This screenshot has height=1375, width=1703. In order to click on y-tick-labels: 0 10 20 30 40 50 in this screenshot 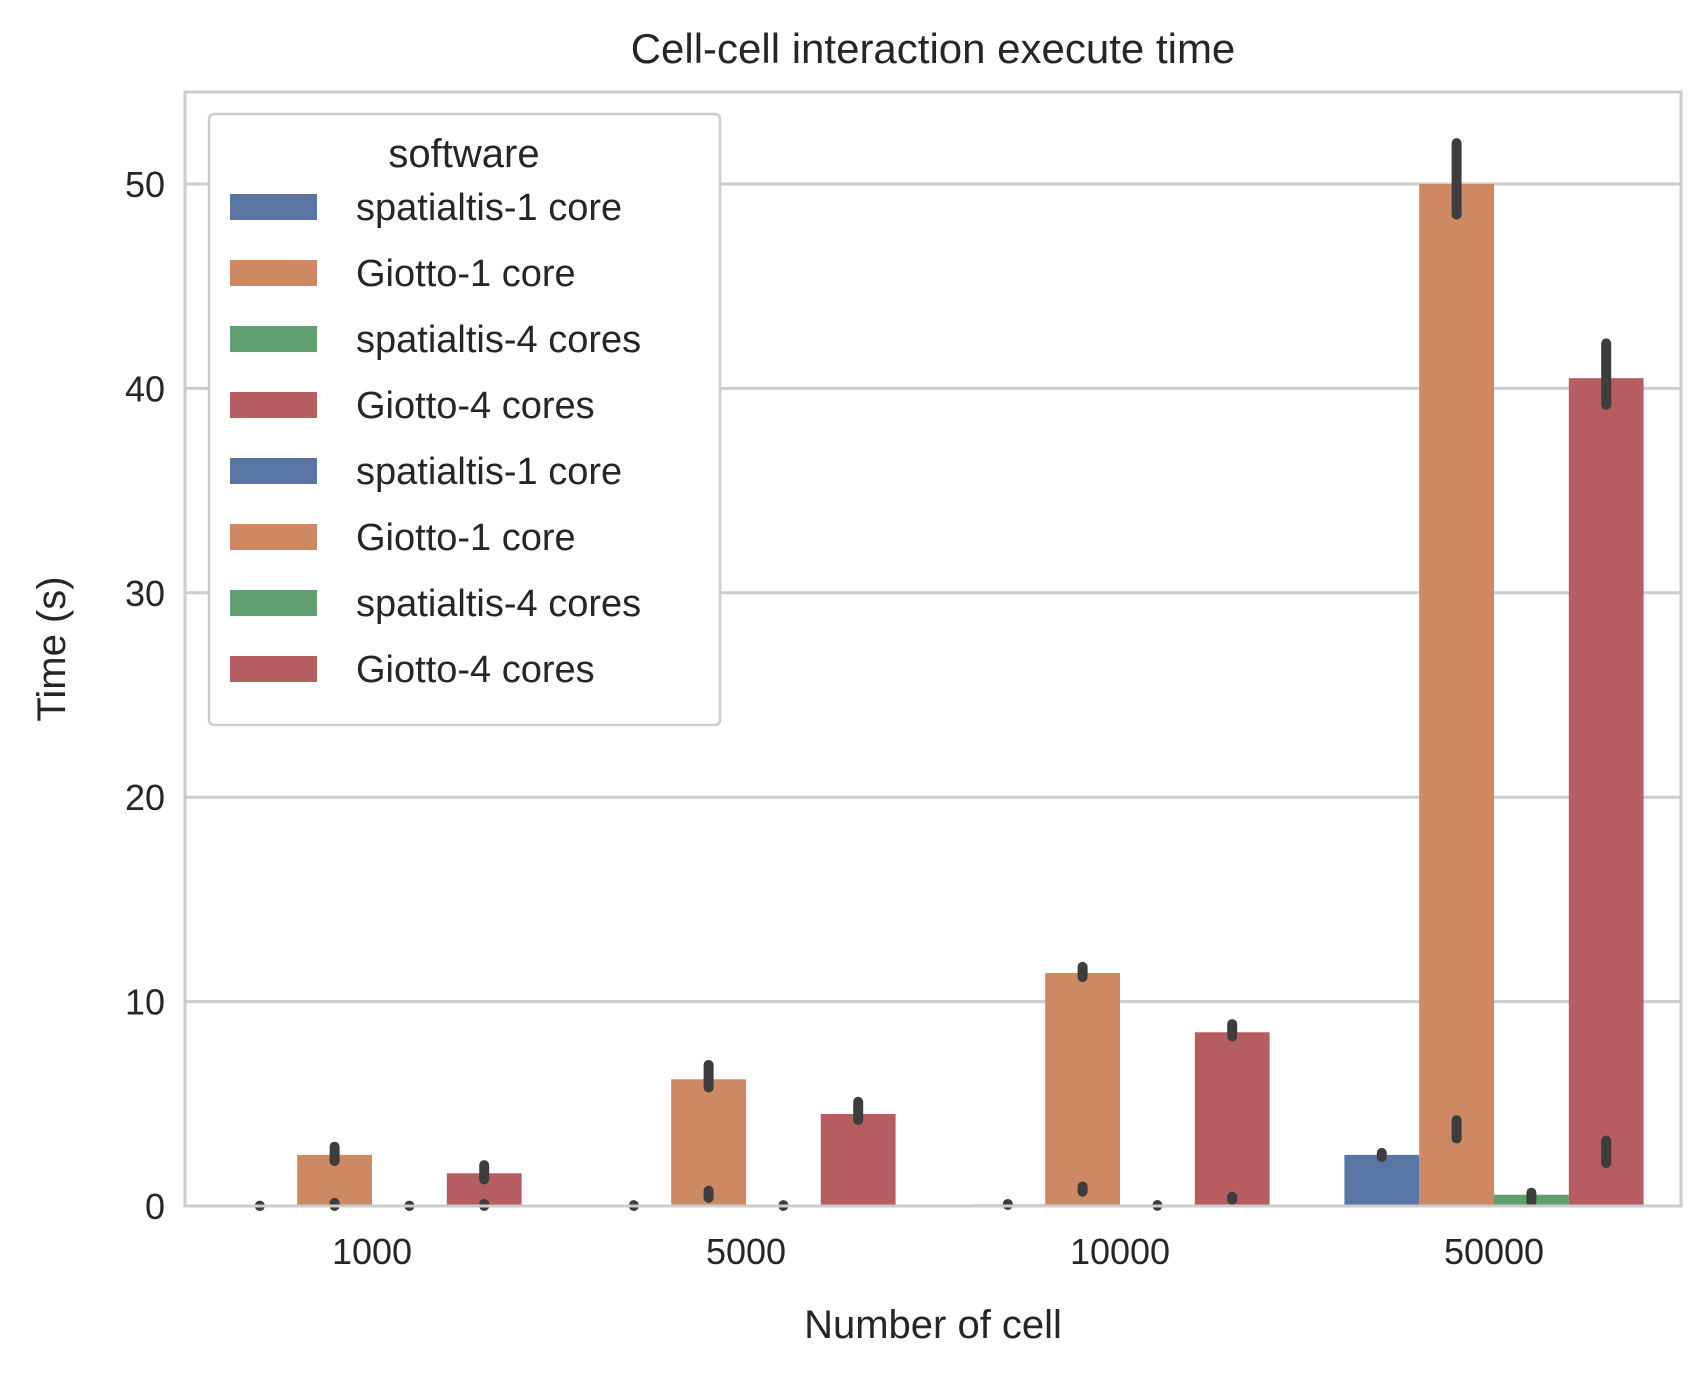, I will do `click(145, 695)`.